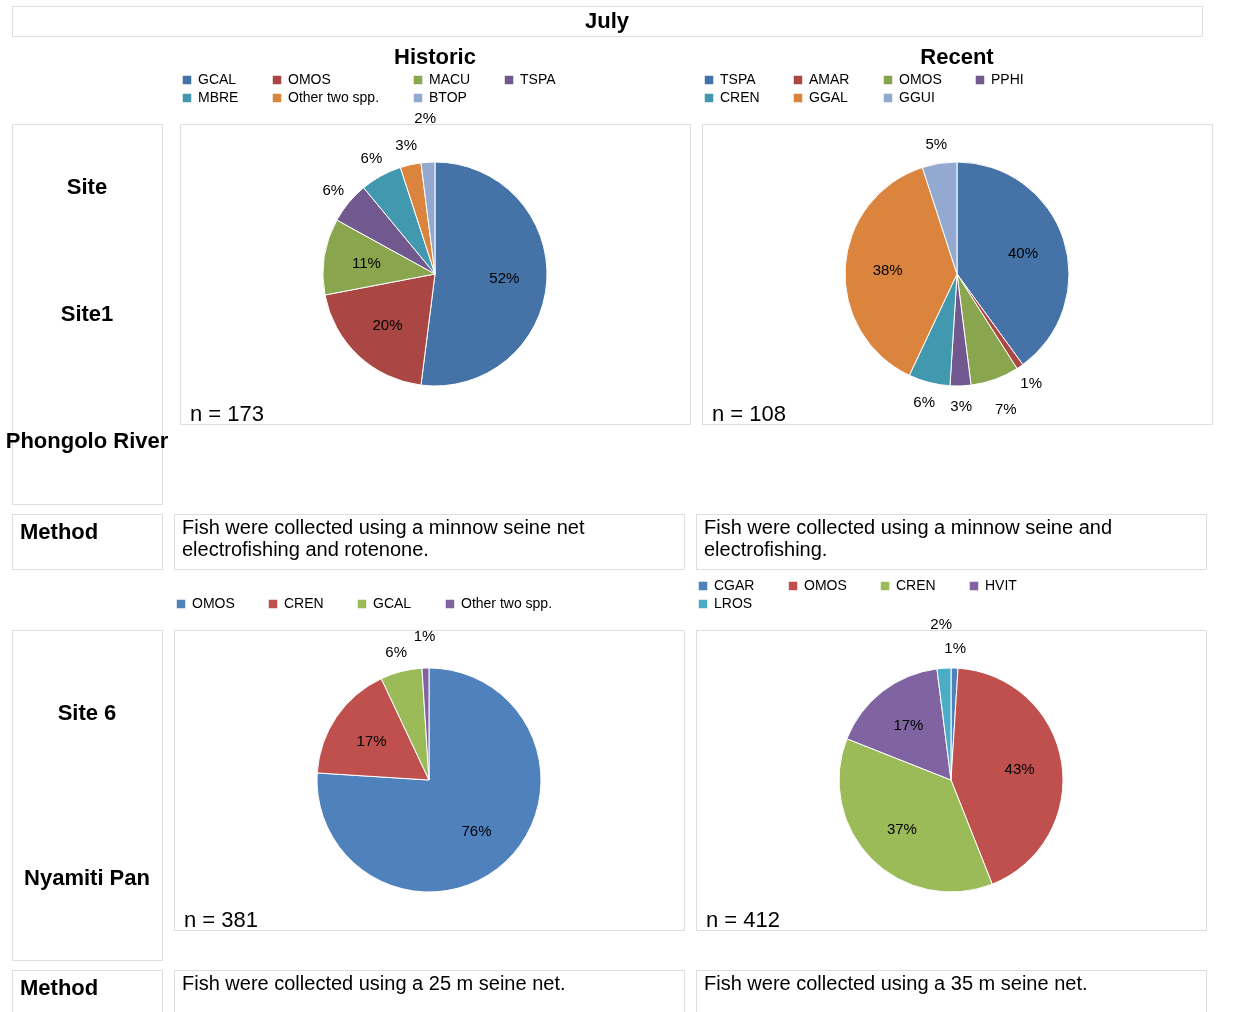 This screenshot has height=1012, width=1239. Describe the element at coordinates (504, 278) in the screenshot. I see `data-label: 52%` at that location.